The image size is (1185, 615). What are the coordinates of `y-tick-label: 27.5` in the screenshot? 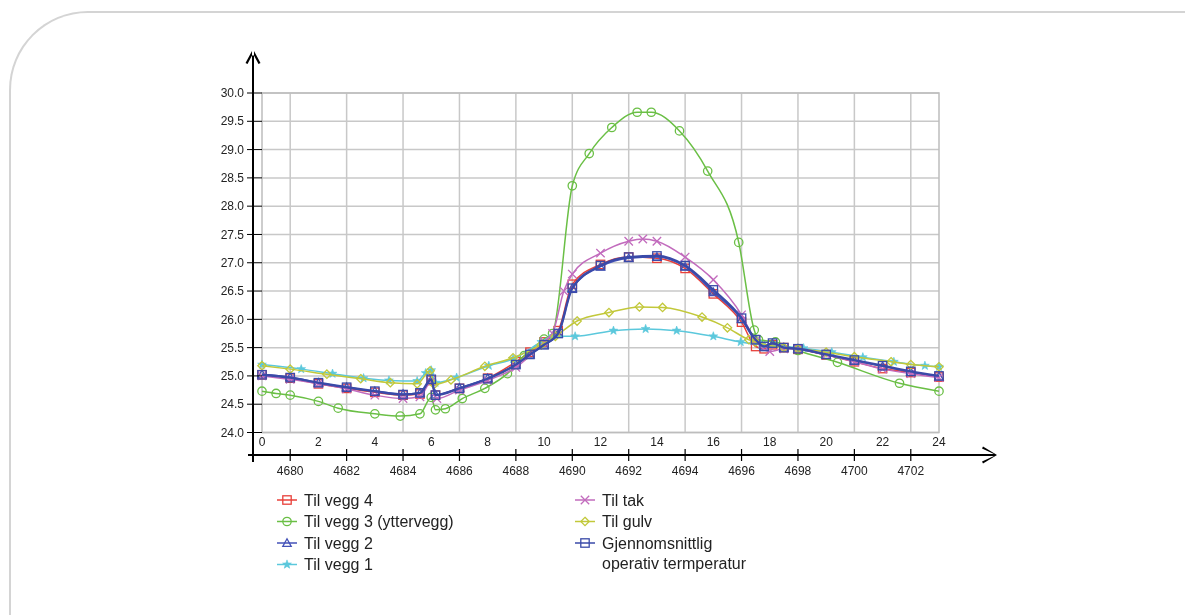 It's located at (232, 234).